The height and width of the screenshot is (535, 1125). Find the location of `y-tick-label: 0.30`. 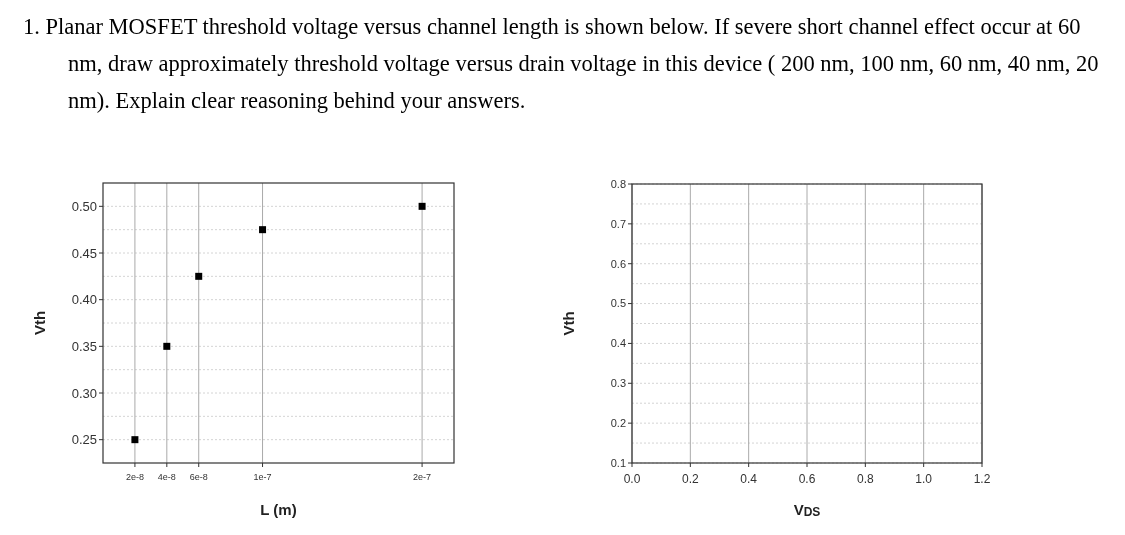

y-tick-label: 0.30 is located at coordinates (84, 393).